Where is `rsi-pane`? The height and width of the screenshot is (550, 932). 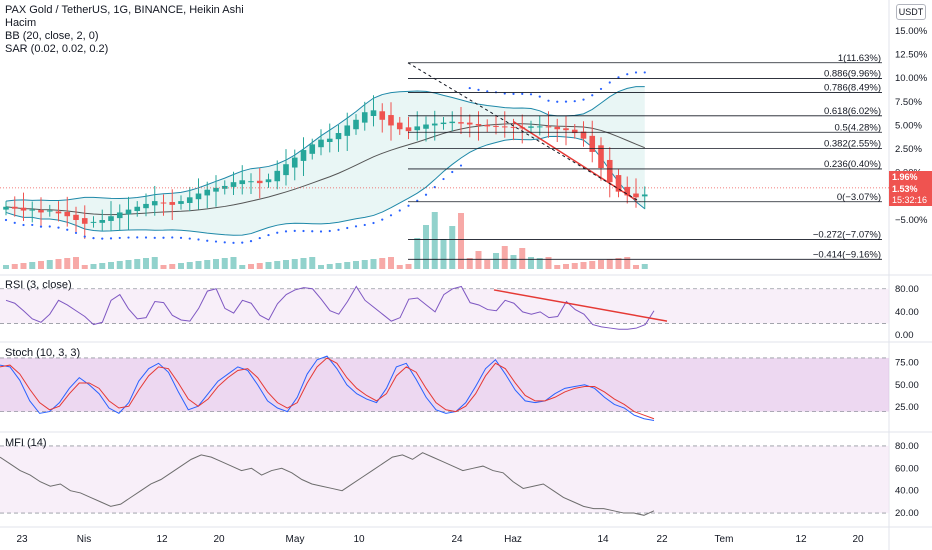 rsi-pane is located at coordinates (444, 307).